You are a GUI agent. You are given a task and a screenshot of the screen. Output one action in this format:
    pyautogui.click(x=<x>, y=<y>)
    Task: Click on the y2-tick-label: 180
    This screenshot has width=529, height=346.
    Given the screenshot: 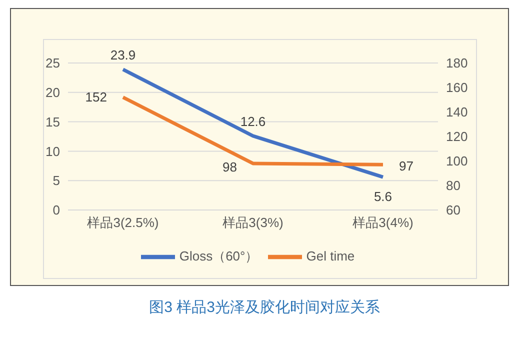 What is the action you would take?
    pyautogui.click(x=457, y=63)
    